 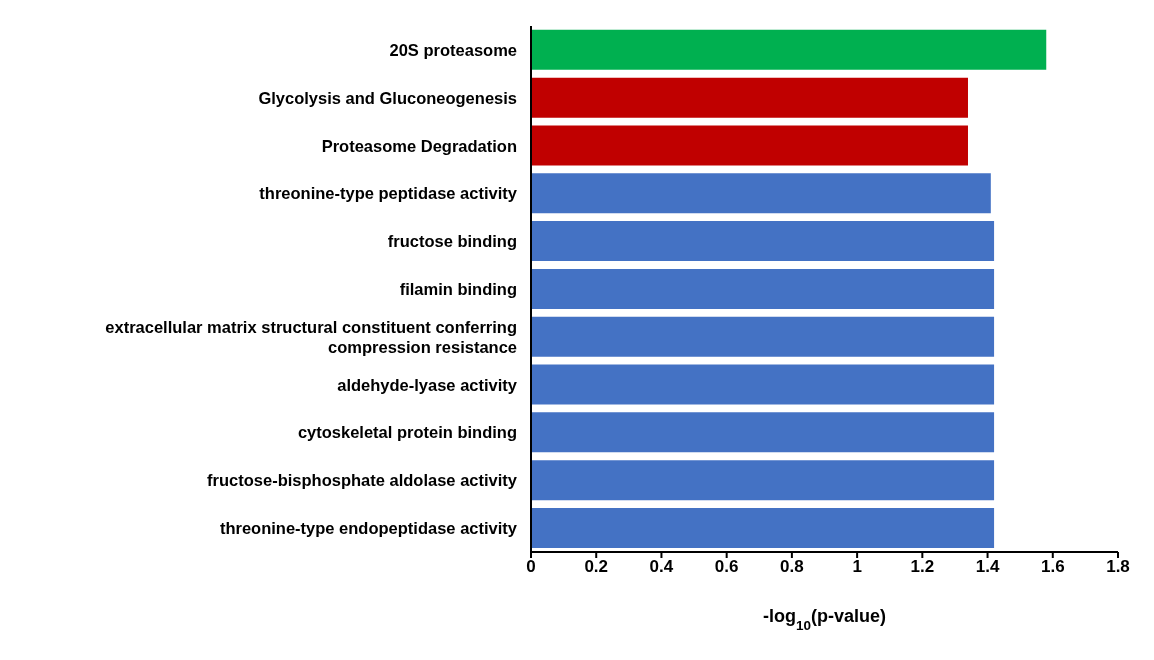 What do you see at coordinates (427, 384) in the screenshot?
I see `y-tick-label: aldehyde-lyase activity` at bounding box center [427, 384].